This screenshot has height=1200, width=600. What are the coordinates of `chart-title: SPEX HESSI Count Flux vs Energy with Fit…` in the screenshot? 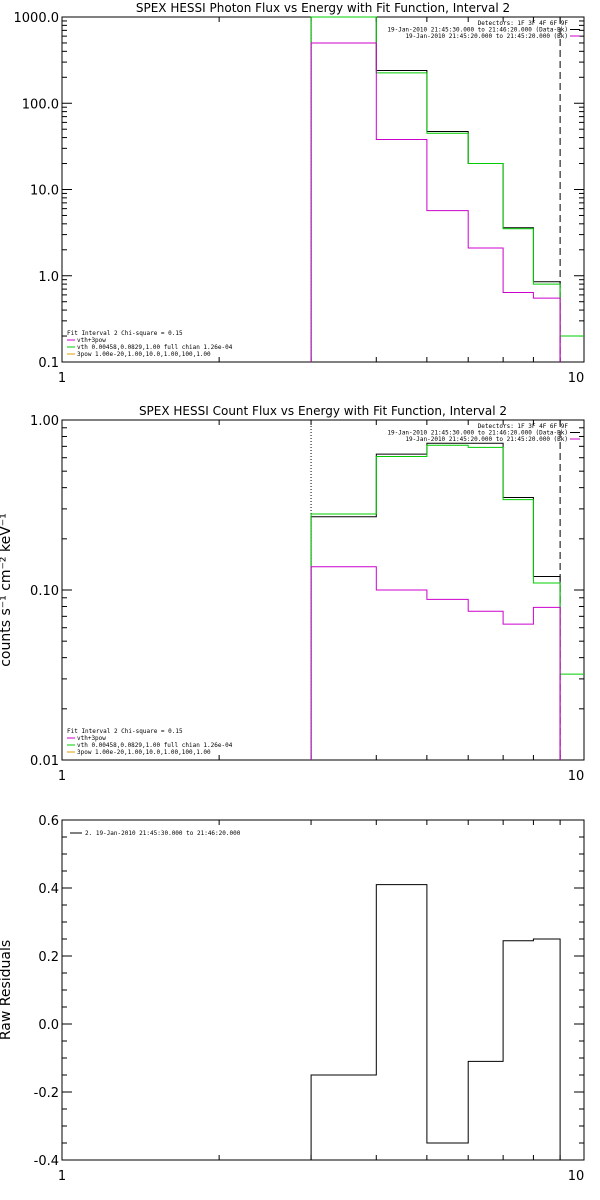 It's located at (323, 411).